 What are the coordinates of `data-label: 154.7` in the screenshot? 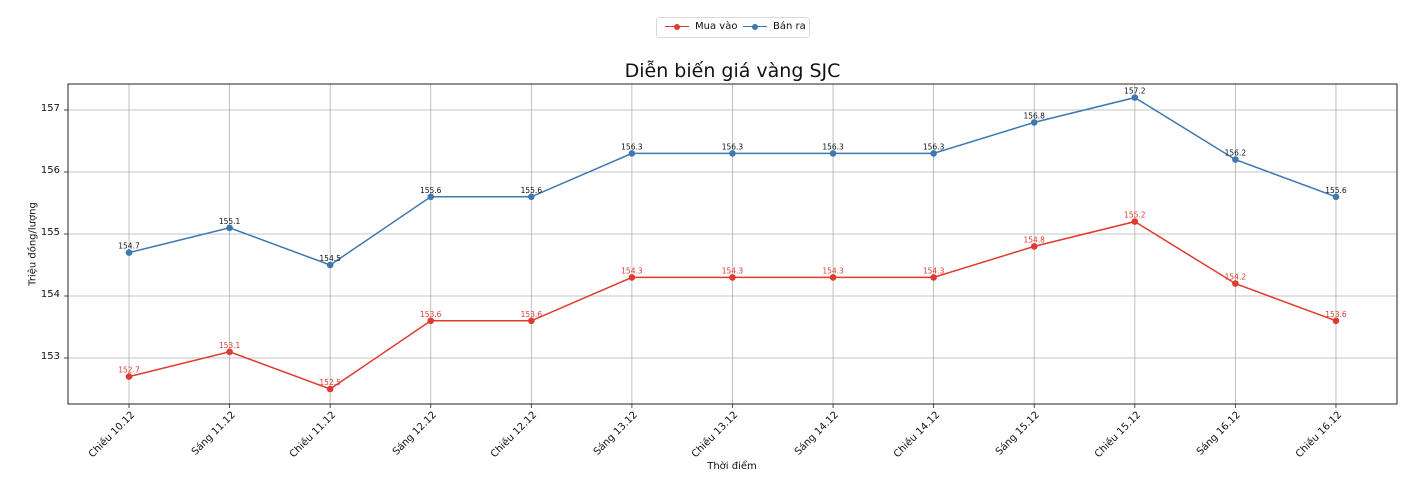 It's located at (129, 246).